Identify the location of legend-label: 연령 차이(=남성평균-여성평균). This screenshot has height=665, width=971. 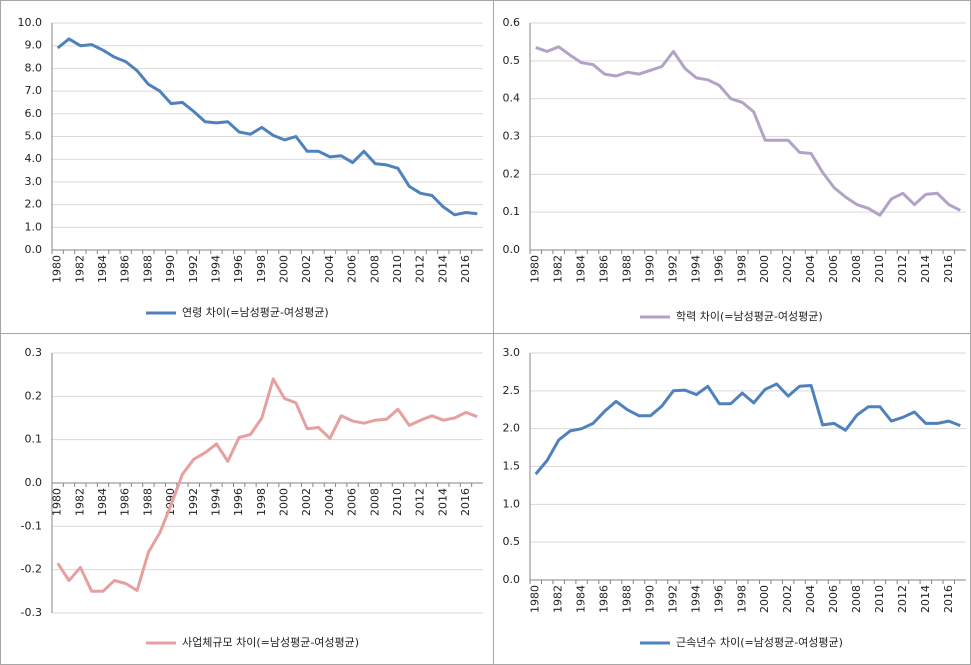
(255, 312).